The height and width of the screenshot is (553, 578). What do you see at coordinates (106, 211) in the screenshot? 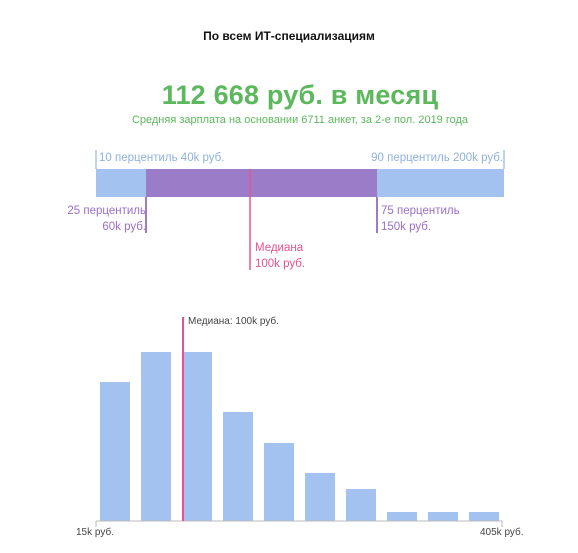
I see `p25-label-title: 25 перцентиль` at bounding box center [106, 211].